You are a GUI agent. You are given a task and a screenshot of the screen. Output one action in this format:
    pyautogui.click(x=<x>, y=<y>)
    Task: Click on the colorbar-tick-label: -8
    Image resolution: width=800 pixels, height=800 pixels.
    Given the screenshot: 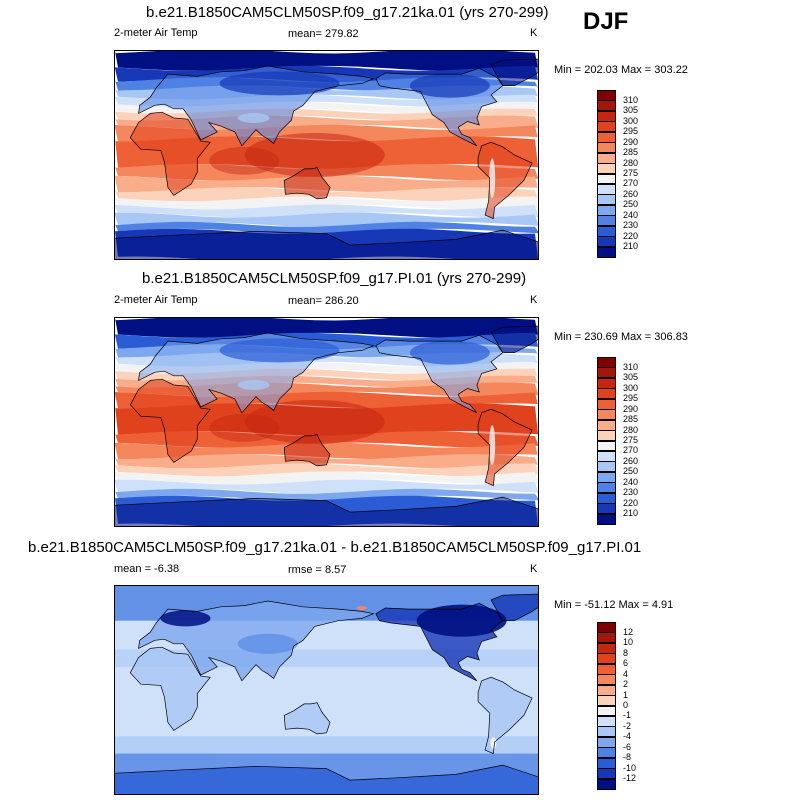 What is the action you would take?
    pyautogui.click(x=627, y=757)
    